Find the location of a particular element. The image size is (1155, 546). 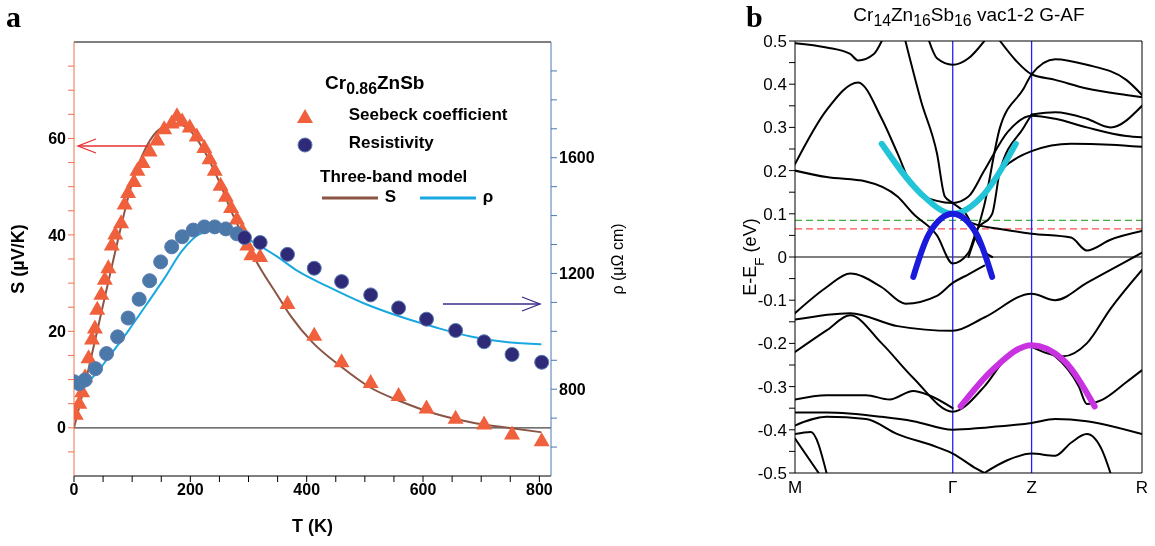

chart-title: Cr$_{14}$Zn$_{16}$Sb$_{16}$ vac1-2 G-AF is located at coordinates (969, 17).